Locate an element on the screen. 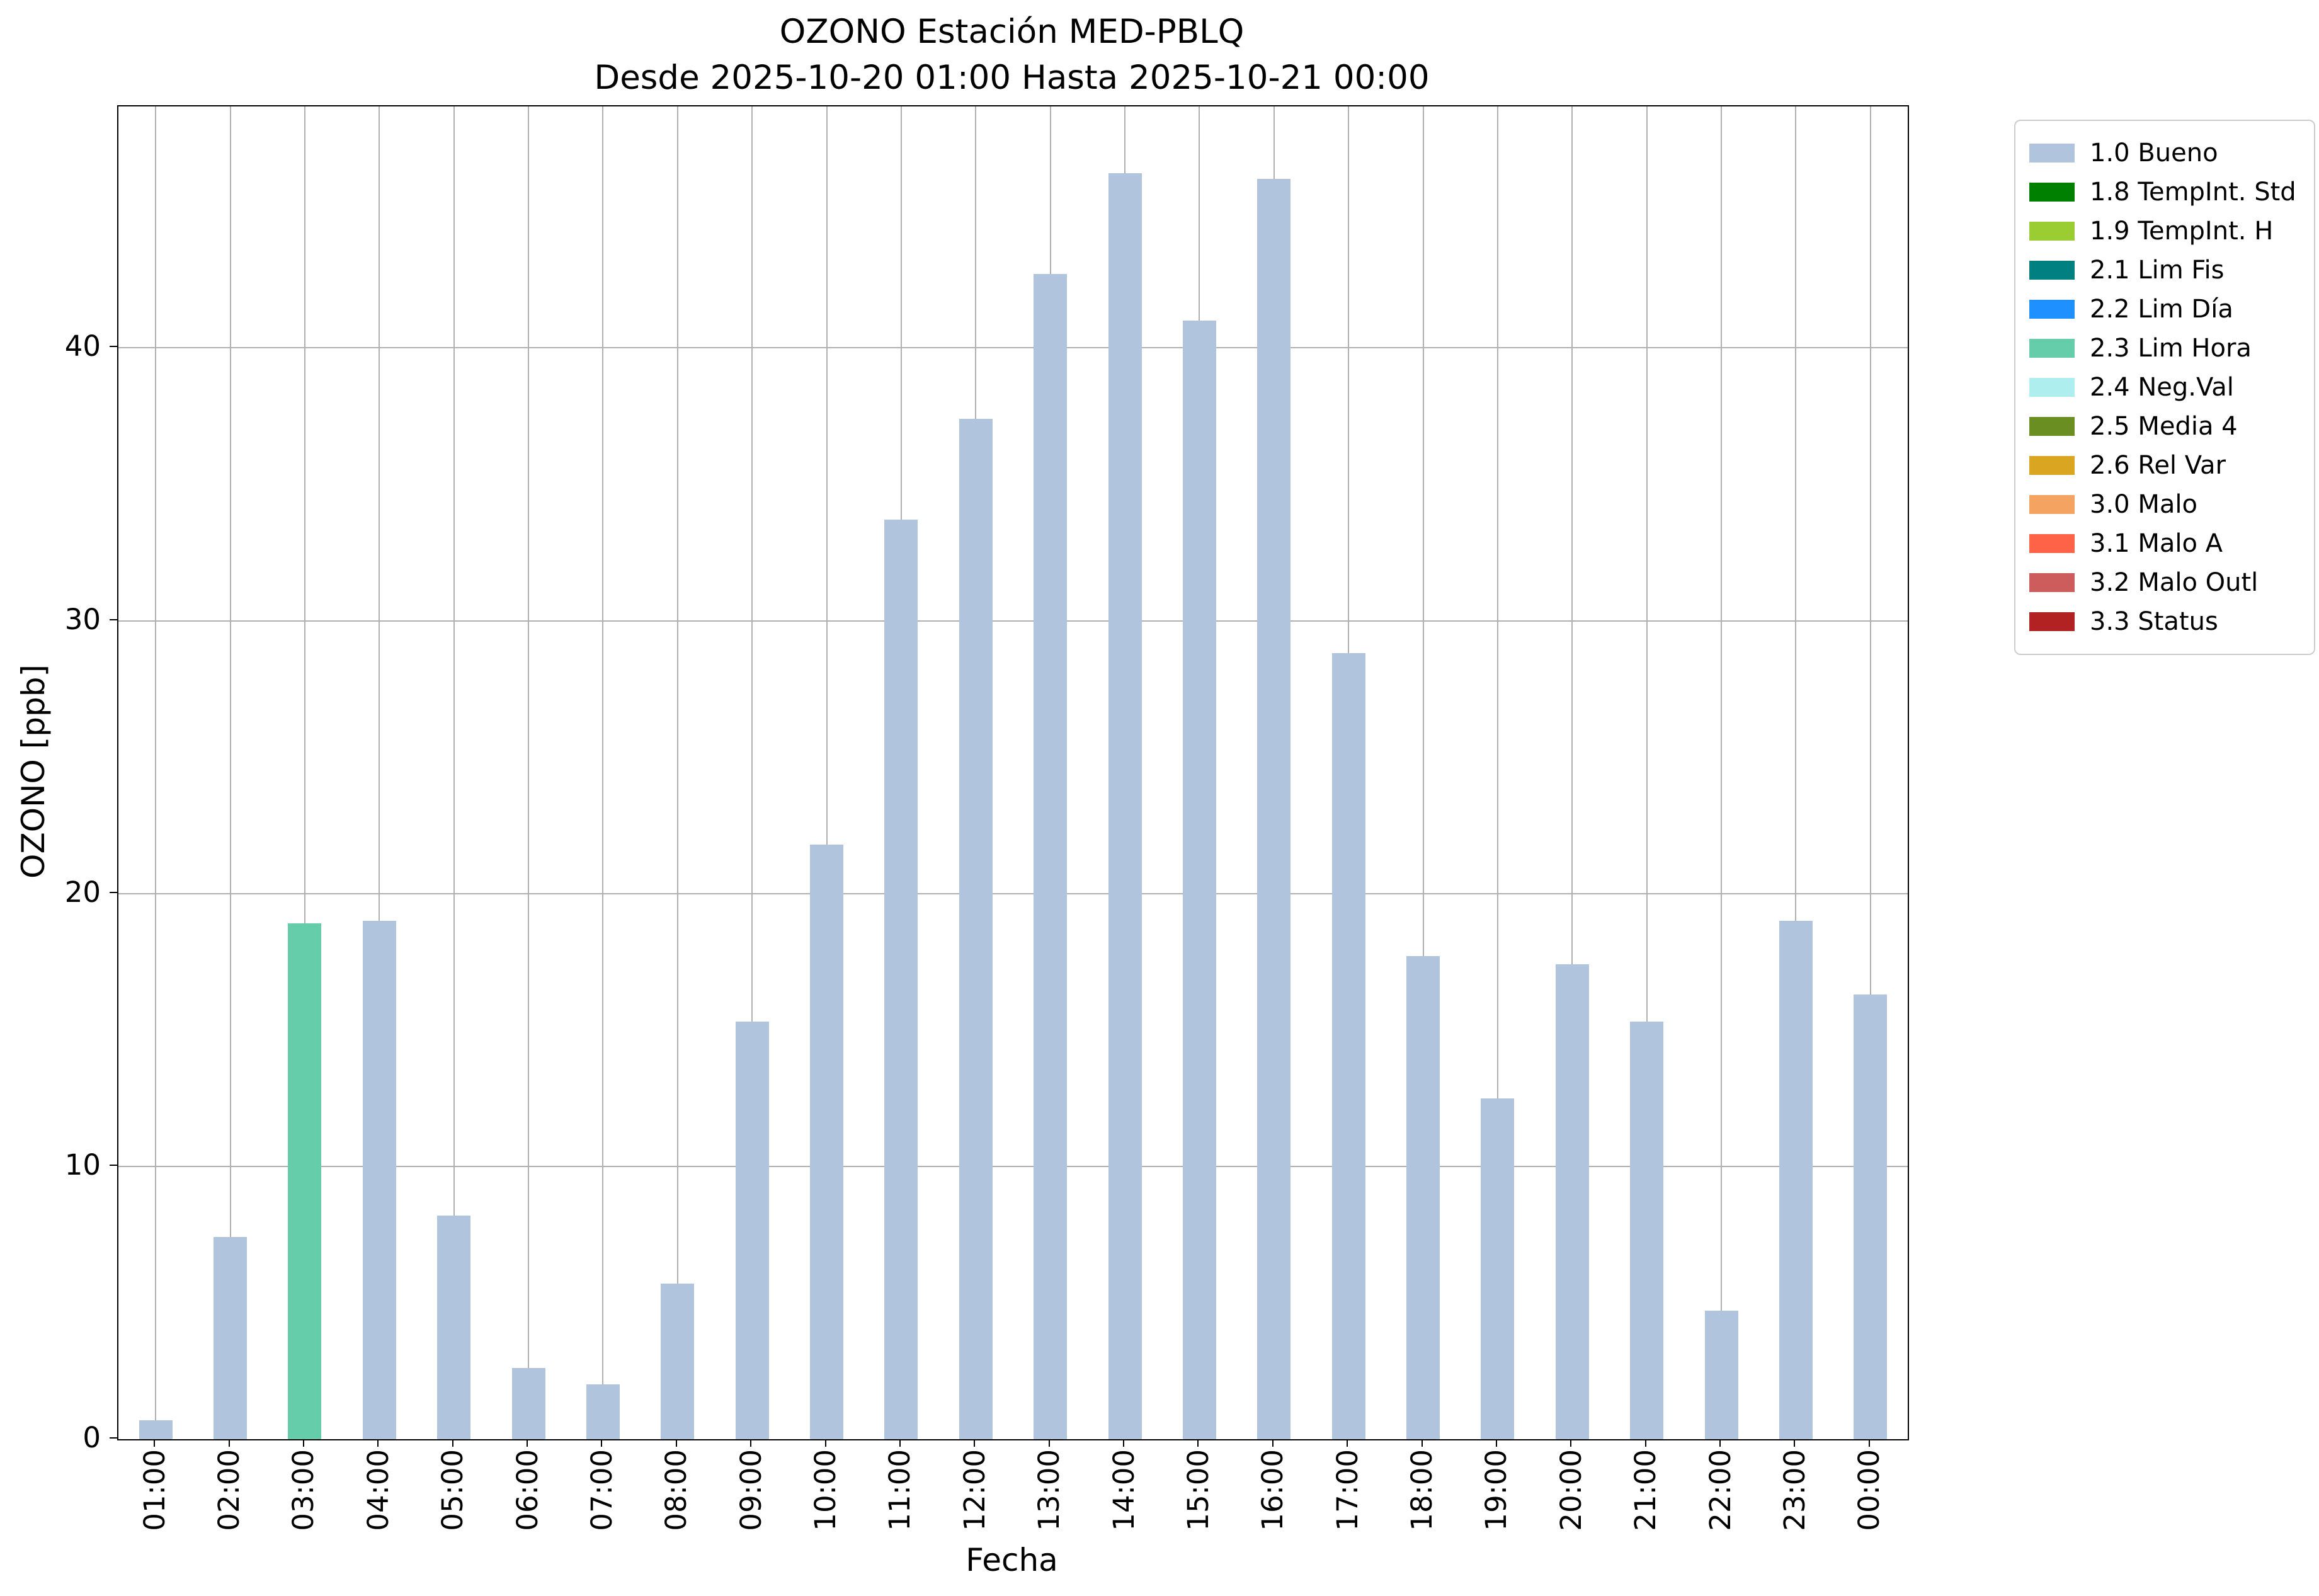 Image resolution: width=2319 pixels, height=1596 pixels. legend-label: 2.3 Lim Hora is located at coordinates (2171, 348).